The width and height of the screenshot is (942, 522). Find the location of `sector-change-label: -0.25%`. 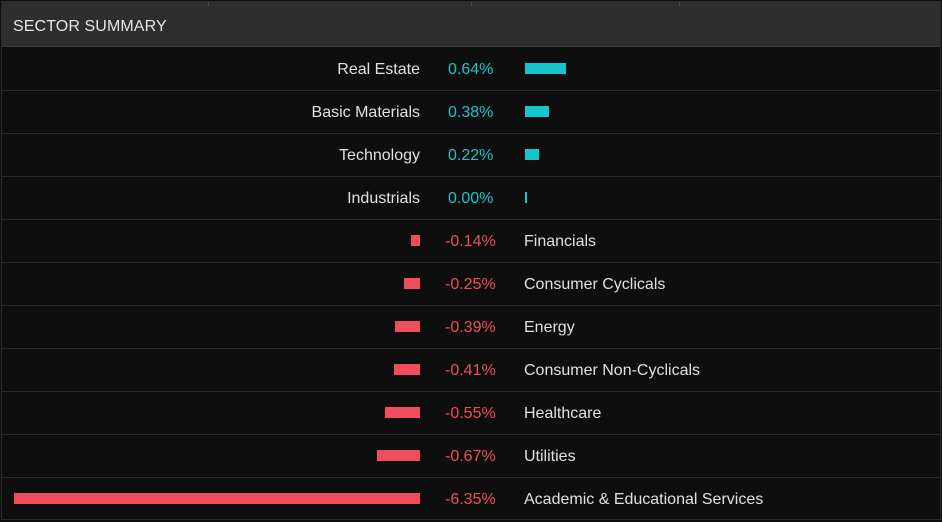

sector-change-label: -0.25% is located at coordinates (470, 284).